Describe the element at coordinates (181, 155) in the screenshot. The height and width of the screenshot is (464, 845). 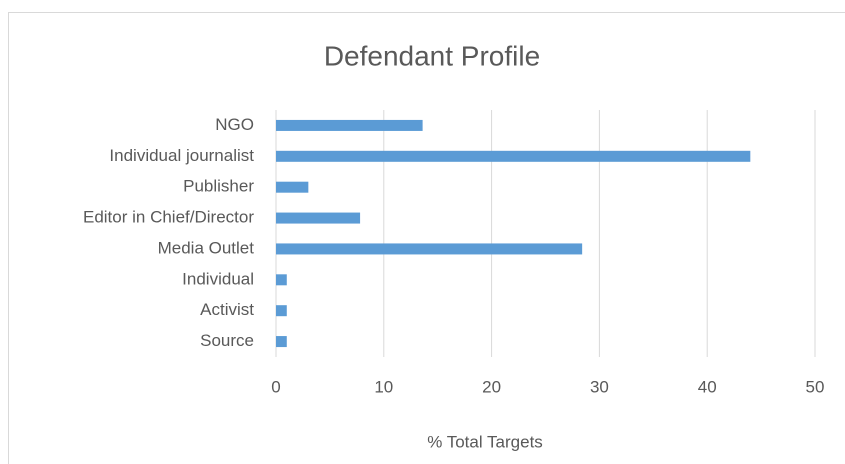
I see `y-tick-label: Individual journalist` at that location.